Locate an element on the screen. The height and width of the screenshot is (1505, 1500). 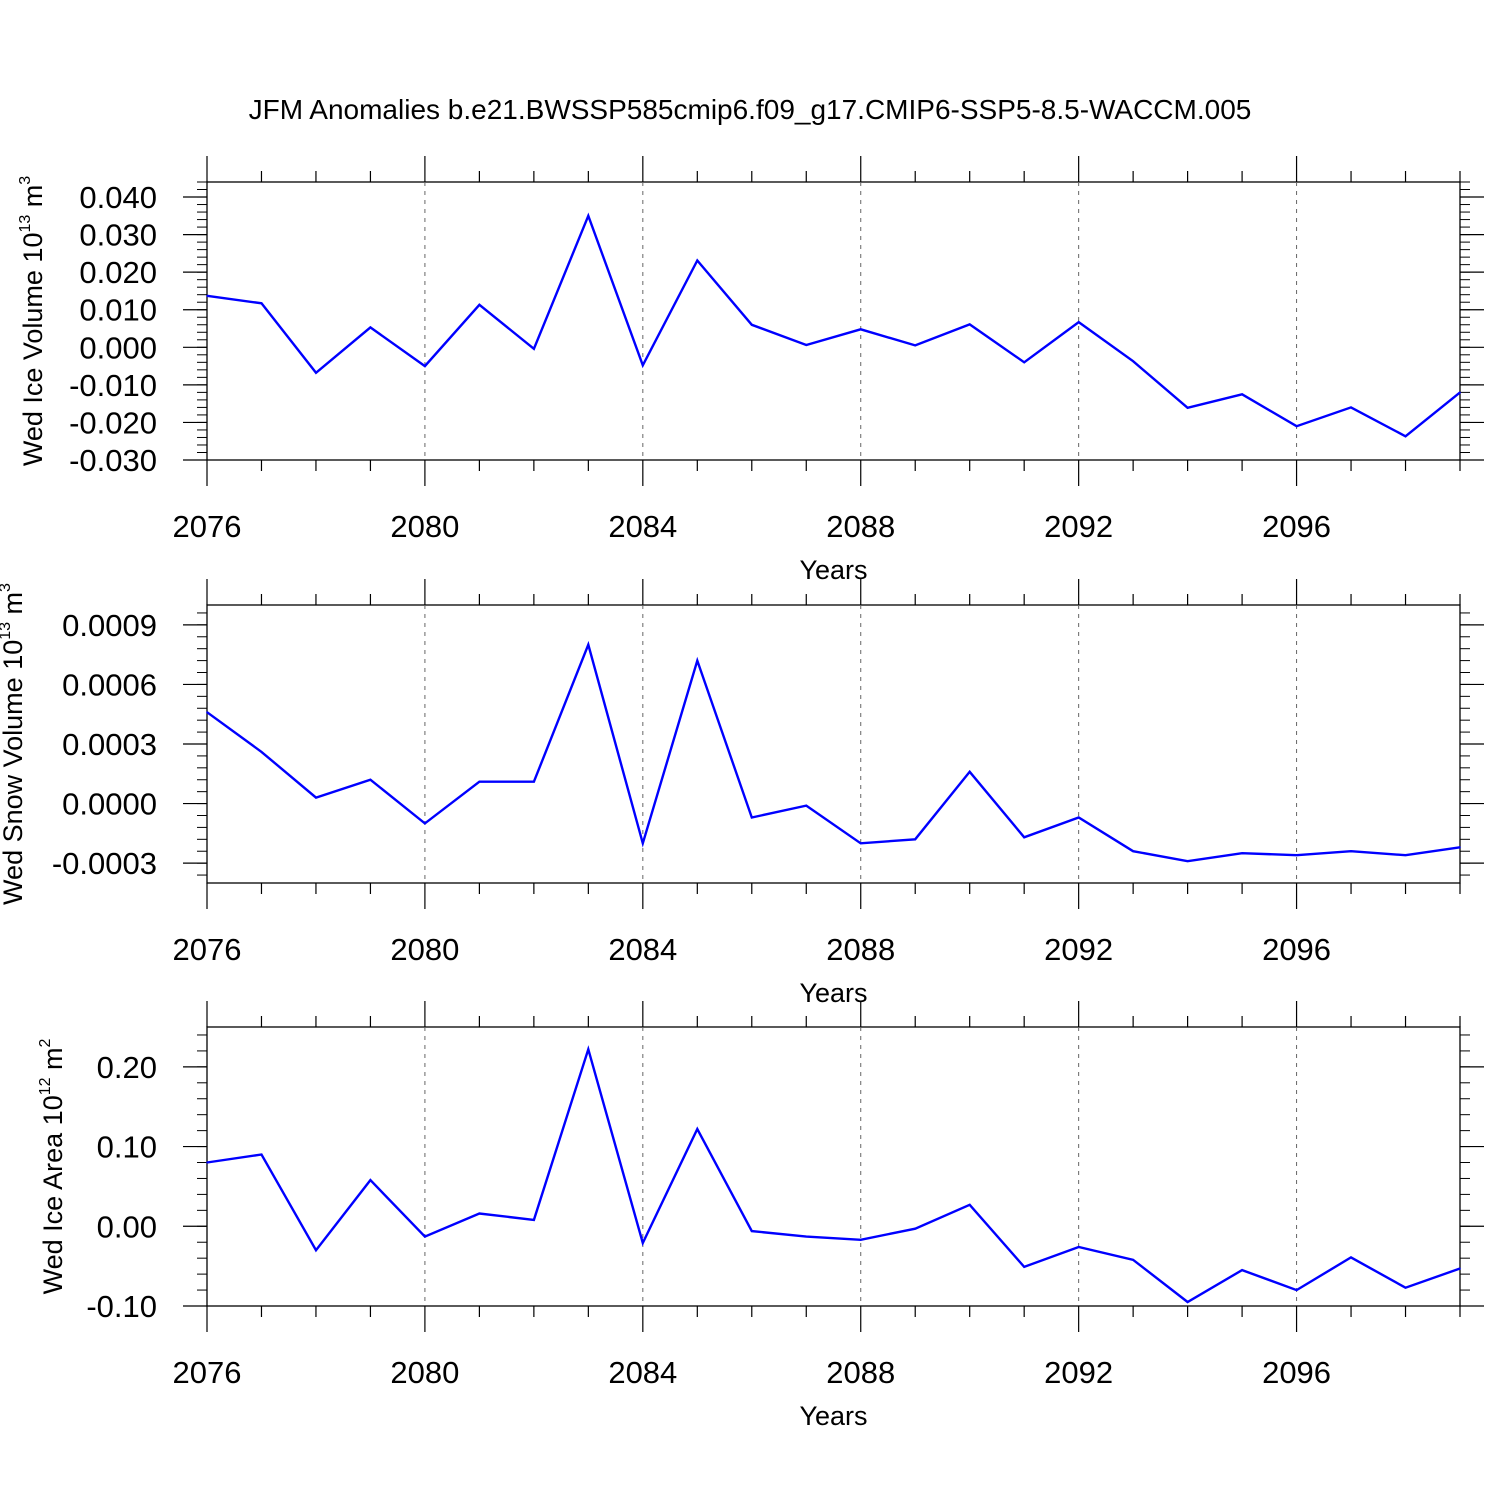
y-tick-label: 0.00 is located at coordinates (127, 1226).